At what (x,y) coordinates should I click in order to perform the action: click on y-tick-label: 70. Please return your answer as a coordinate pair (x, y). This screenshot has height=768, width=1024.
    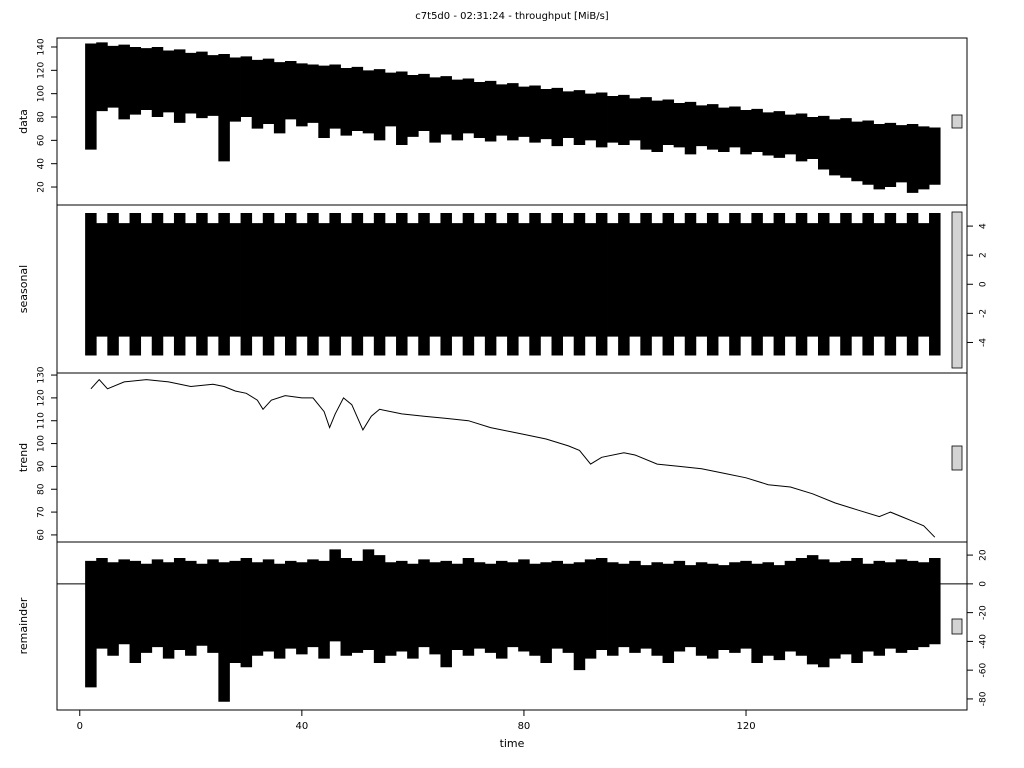
    Looking at the image, I should click on (42, 512).